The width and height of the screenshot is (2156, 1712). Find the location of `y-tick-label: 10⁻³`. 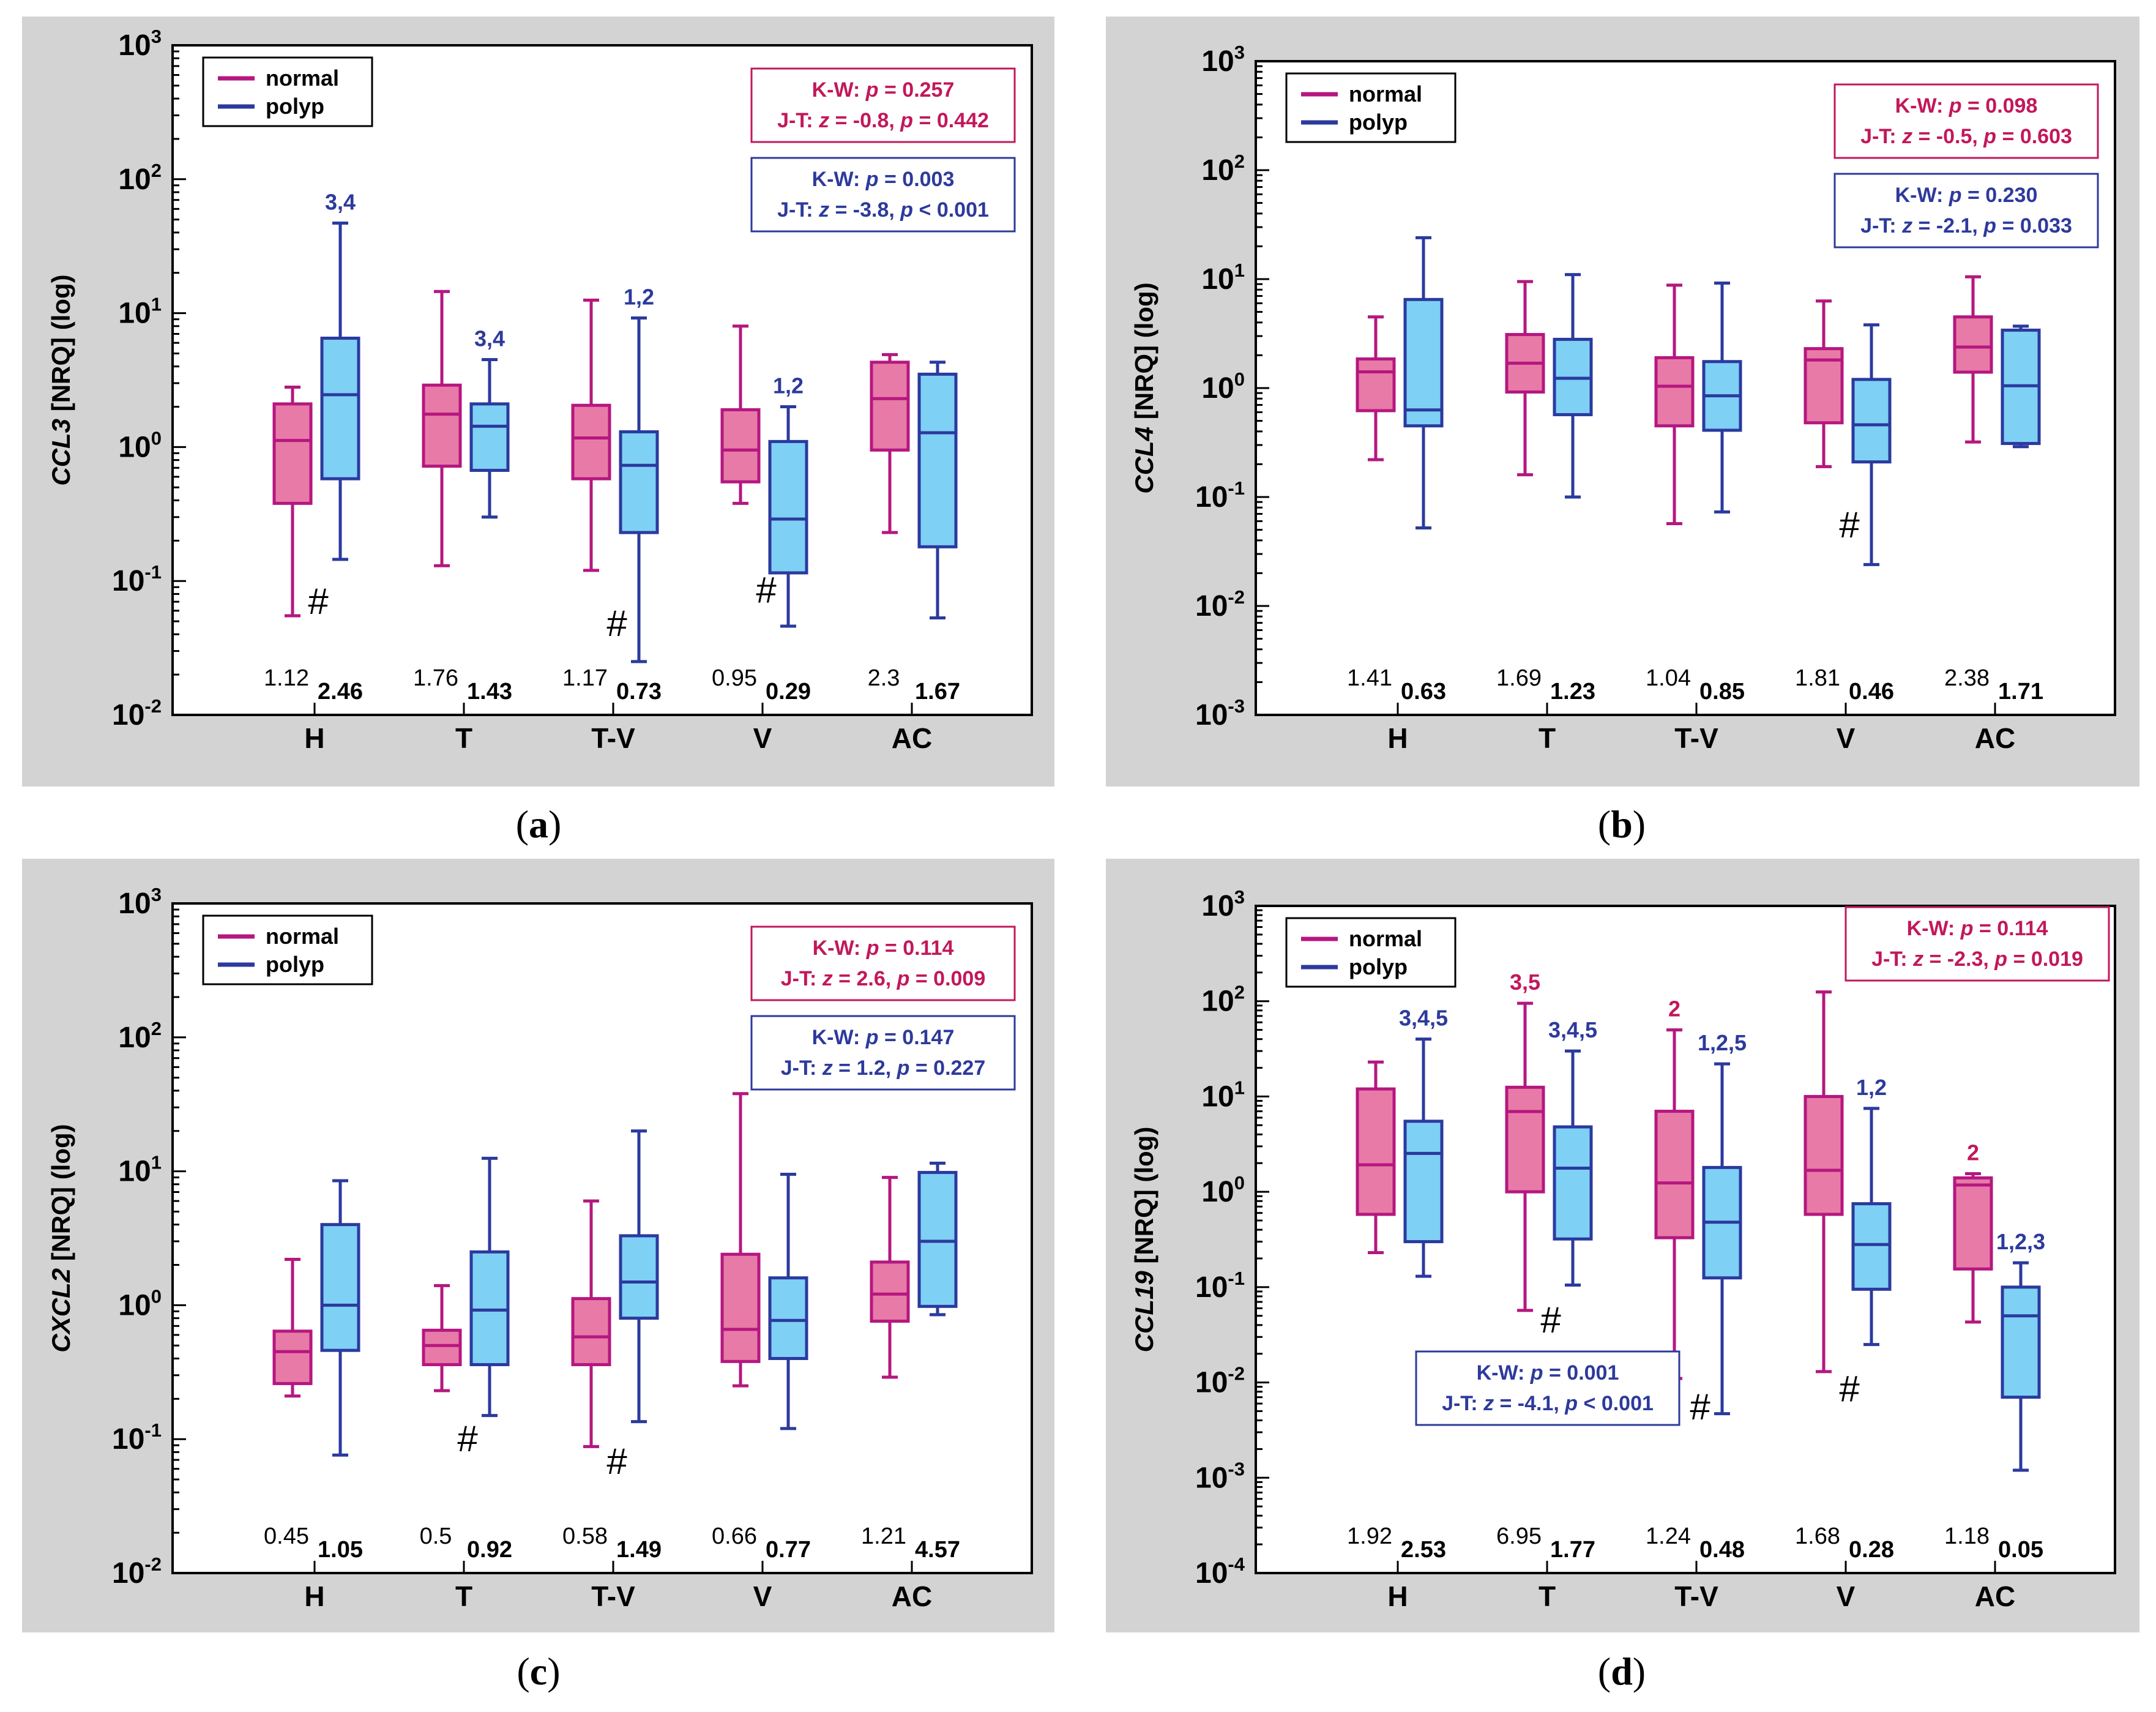

y-tick-label: 10⁻³ is located at coordinates (1220, 713).